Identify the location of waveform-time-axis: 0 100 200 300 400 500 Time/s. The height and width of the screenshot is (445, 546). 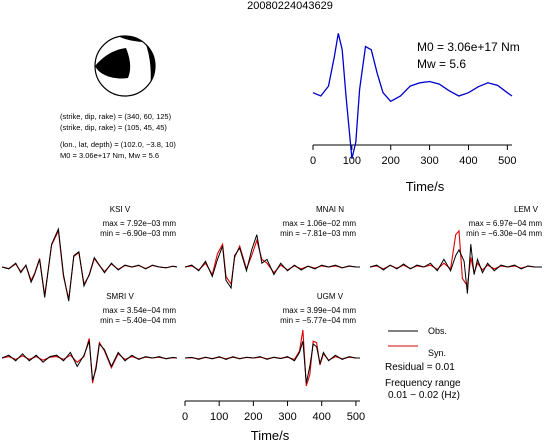
(273, 421).